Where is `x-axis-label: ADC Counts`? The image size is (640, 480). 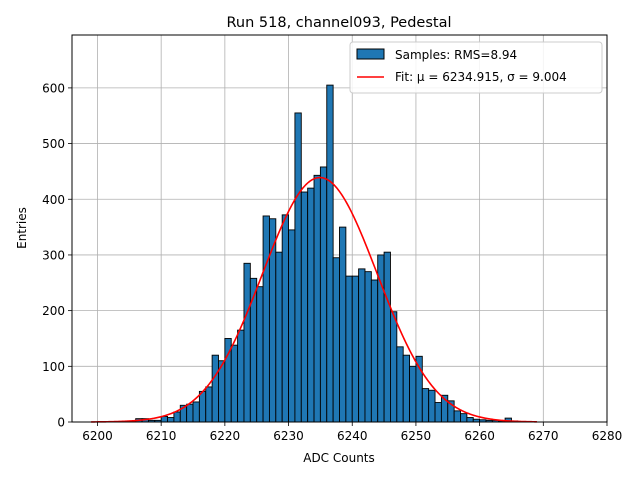
x-axis-label: ADC Counts is located at coordinates (339, 458).